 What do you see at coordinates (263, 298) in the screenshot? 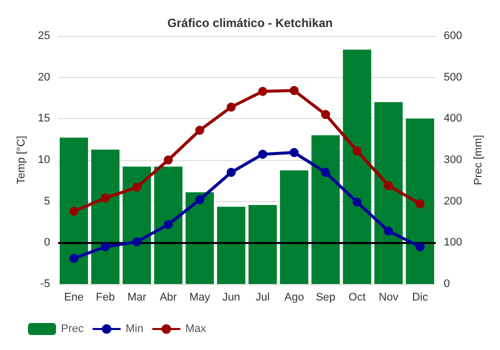
I see `x-tick-label: Jul` at bounding box center [263, 298].